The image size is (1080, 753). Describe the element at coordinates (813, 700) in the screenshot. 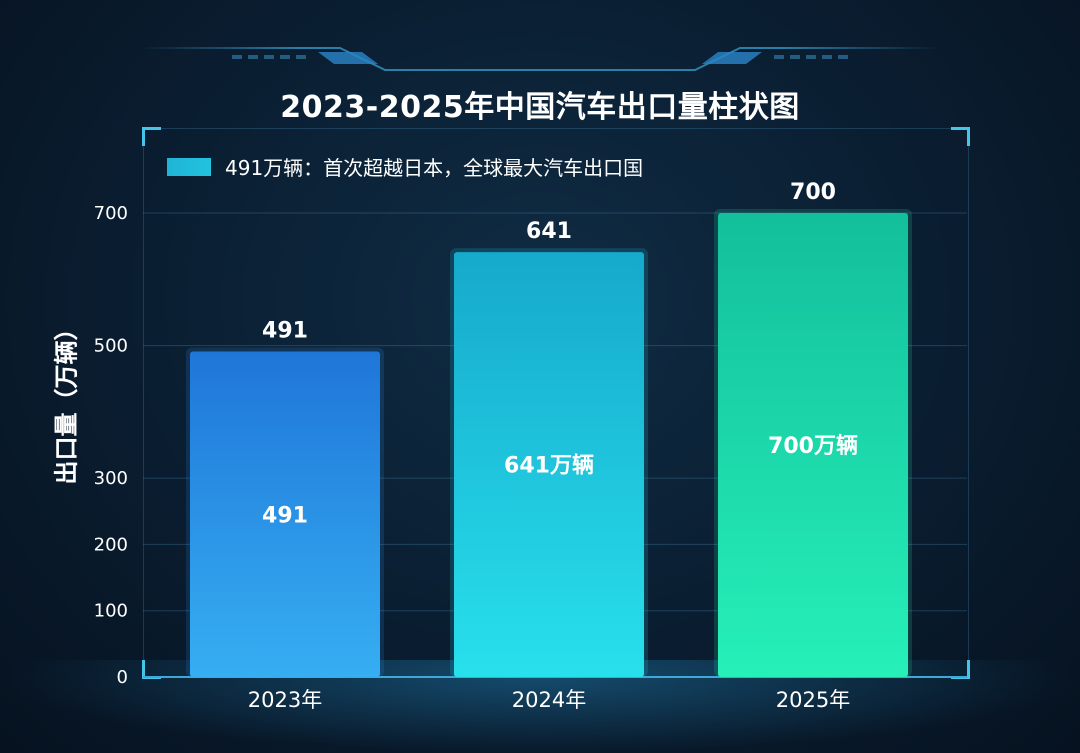

I see `x-tick-label: 2025年` at that location.